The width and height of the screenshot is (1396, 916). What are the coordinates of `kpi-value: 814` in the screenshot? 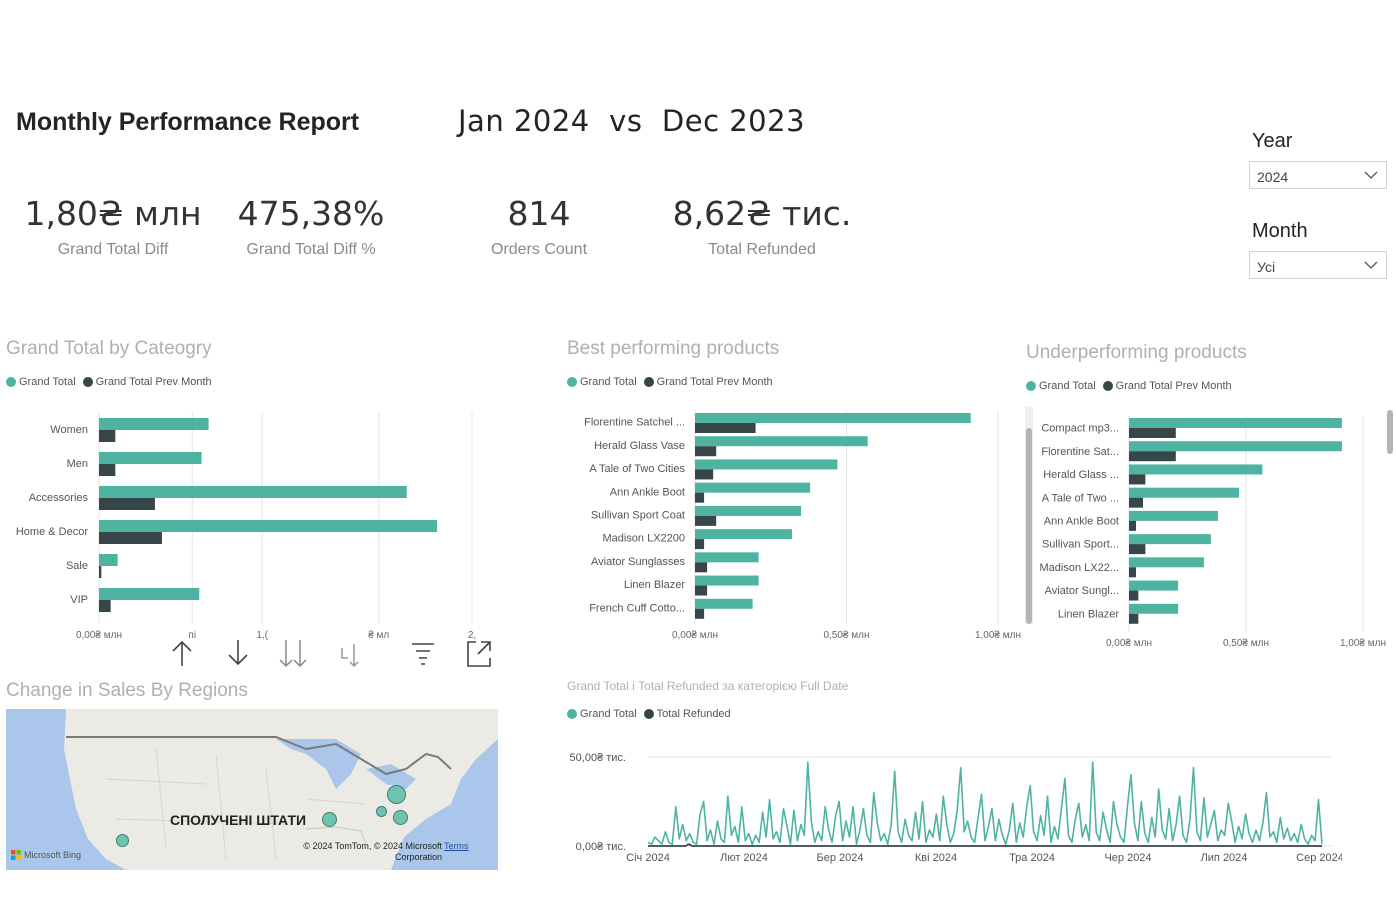 It's located at (539, 213).